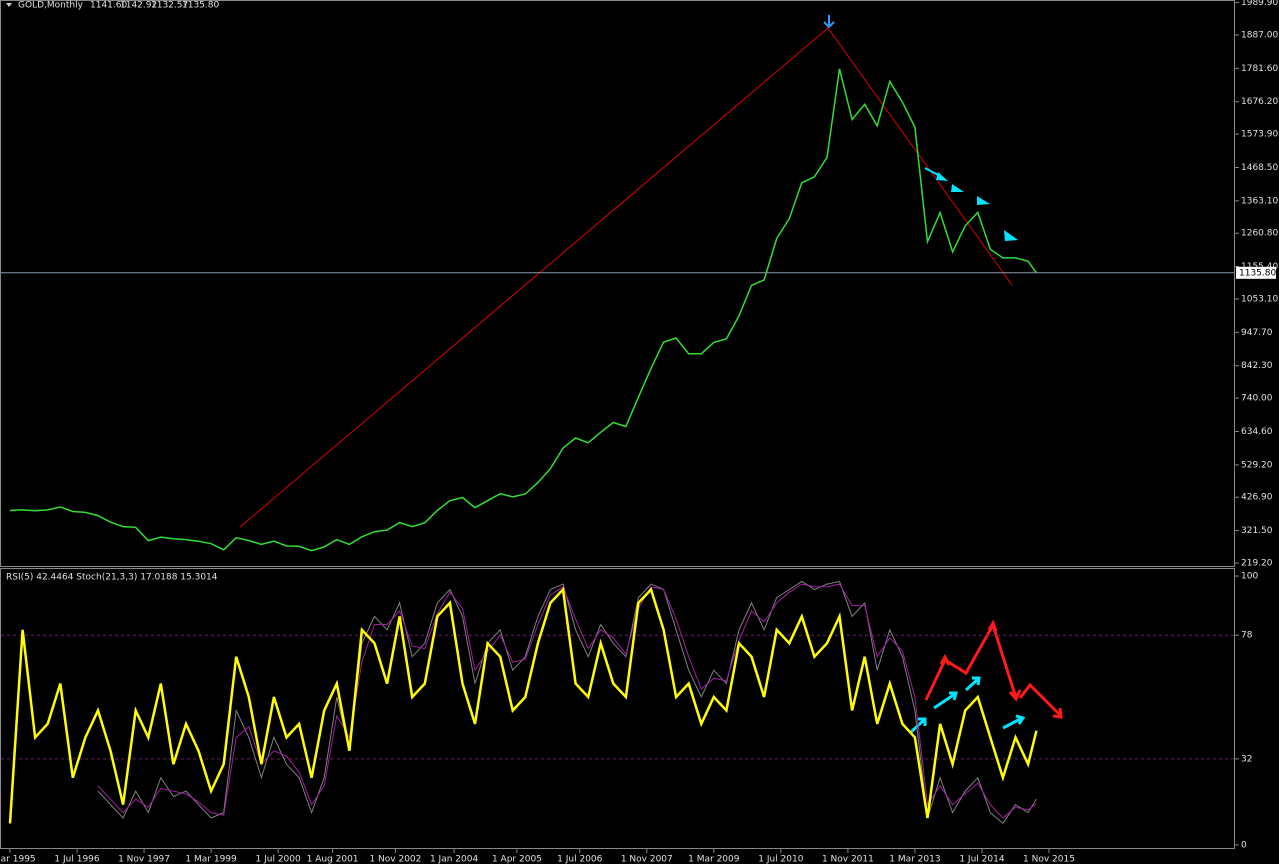 Image resolution: width=1279 pixels, height=864 pixels. Describe the element at coordinates (1257, 333) in the screenshot. I see `y-tick-label: 947.70` at that location.